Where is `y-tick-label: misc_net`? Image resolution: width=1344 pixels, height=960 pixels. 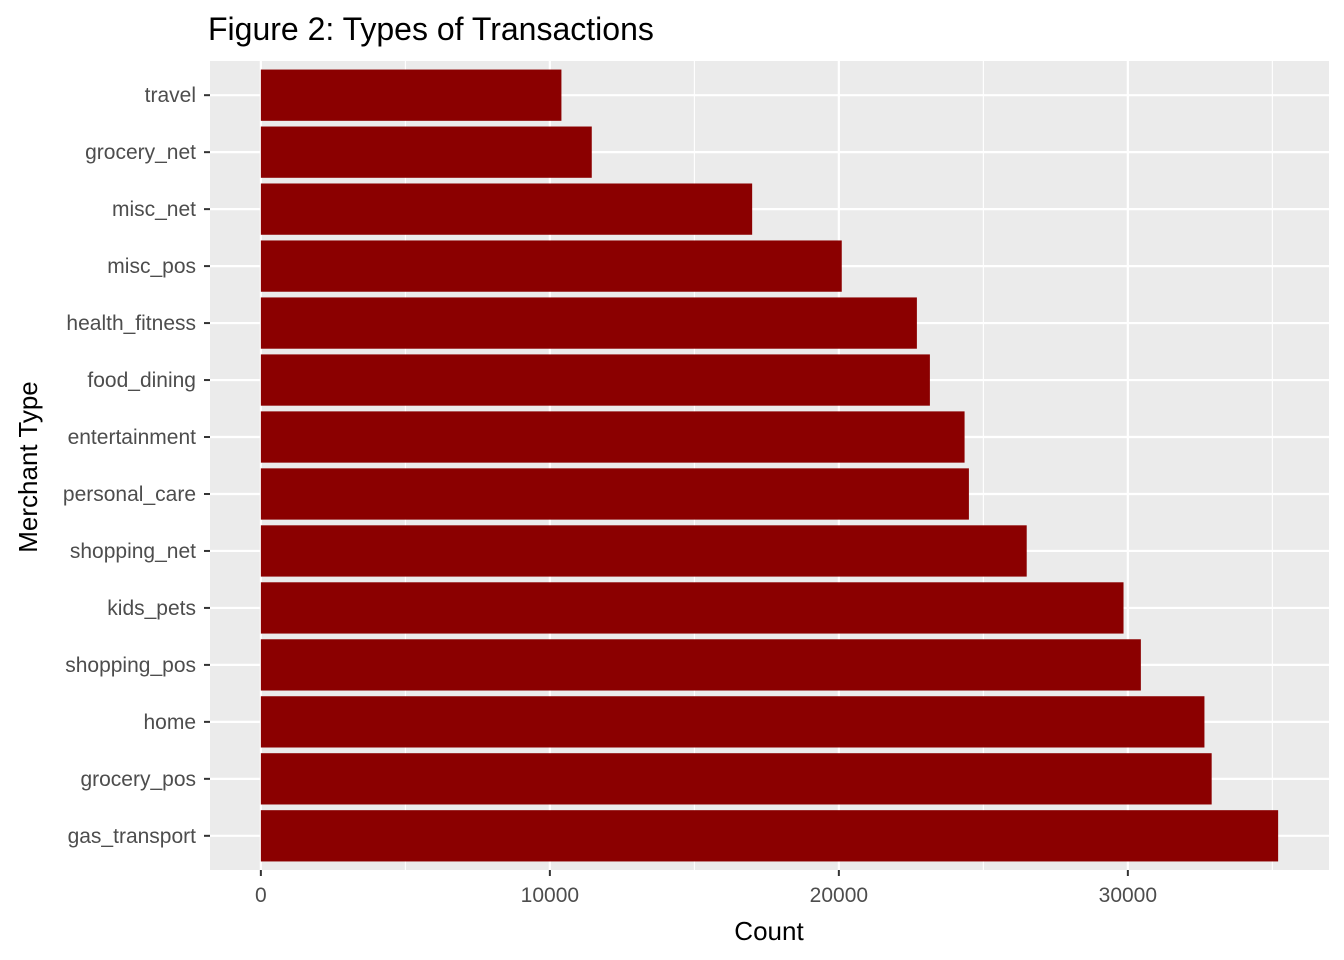 y-tick-label: misc_net is located at coordinates (154, 209).